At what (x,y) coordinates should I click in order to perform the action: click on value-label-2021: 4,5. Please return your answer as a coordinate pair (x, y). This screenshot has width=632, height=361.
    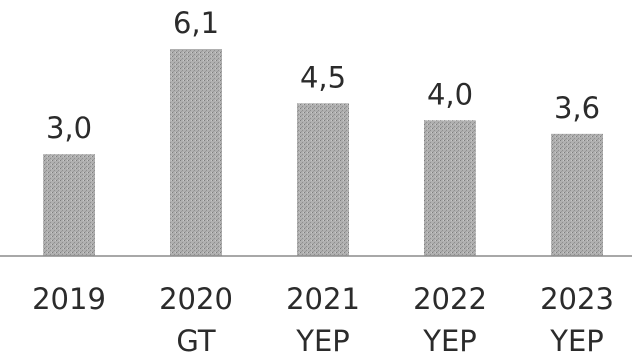
    Looking at the image, I should click on (323, 77).